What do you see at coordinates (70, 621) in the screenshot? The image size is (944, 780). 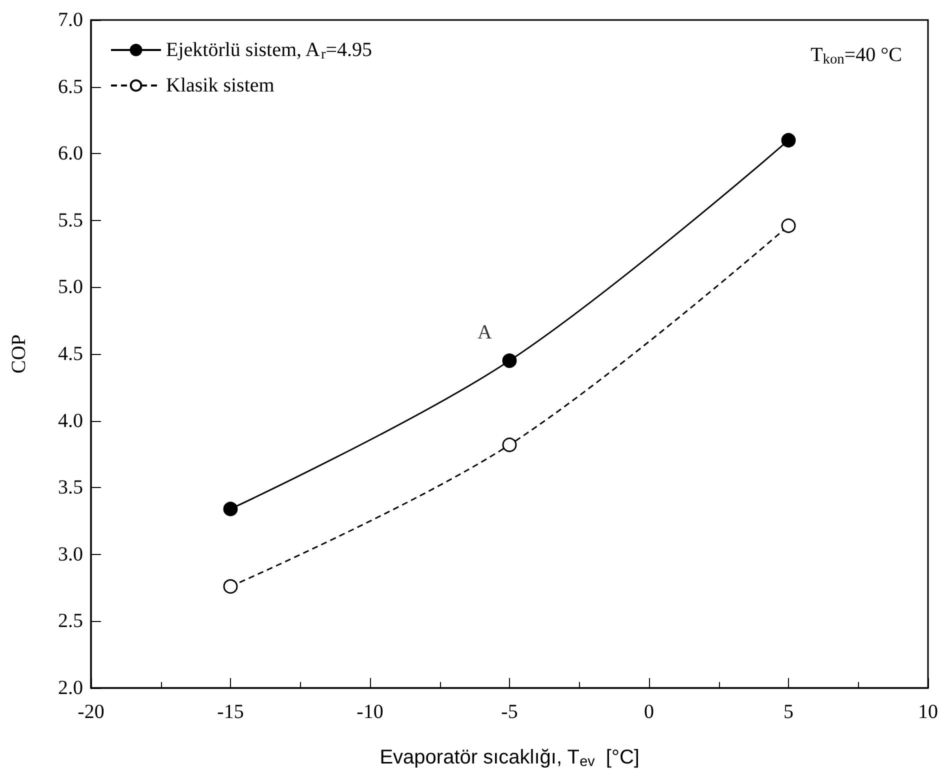 I see `y-tick-label: 2.5` at bounding box center [70, 621].